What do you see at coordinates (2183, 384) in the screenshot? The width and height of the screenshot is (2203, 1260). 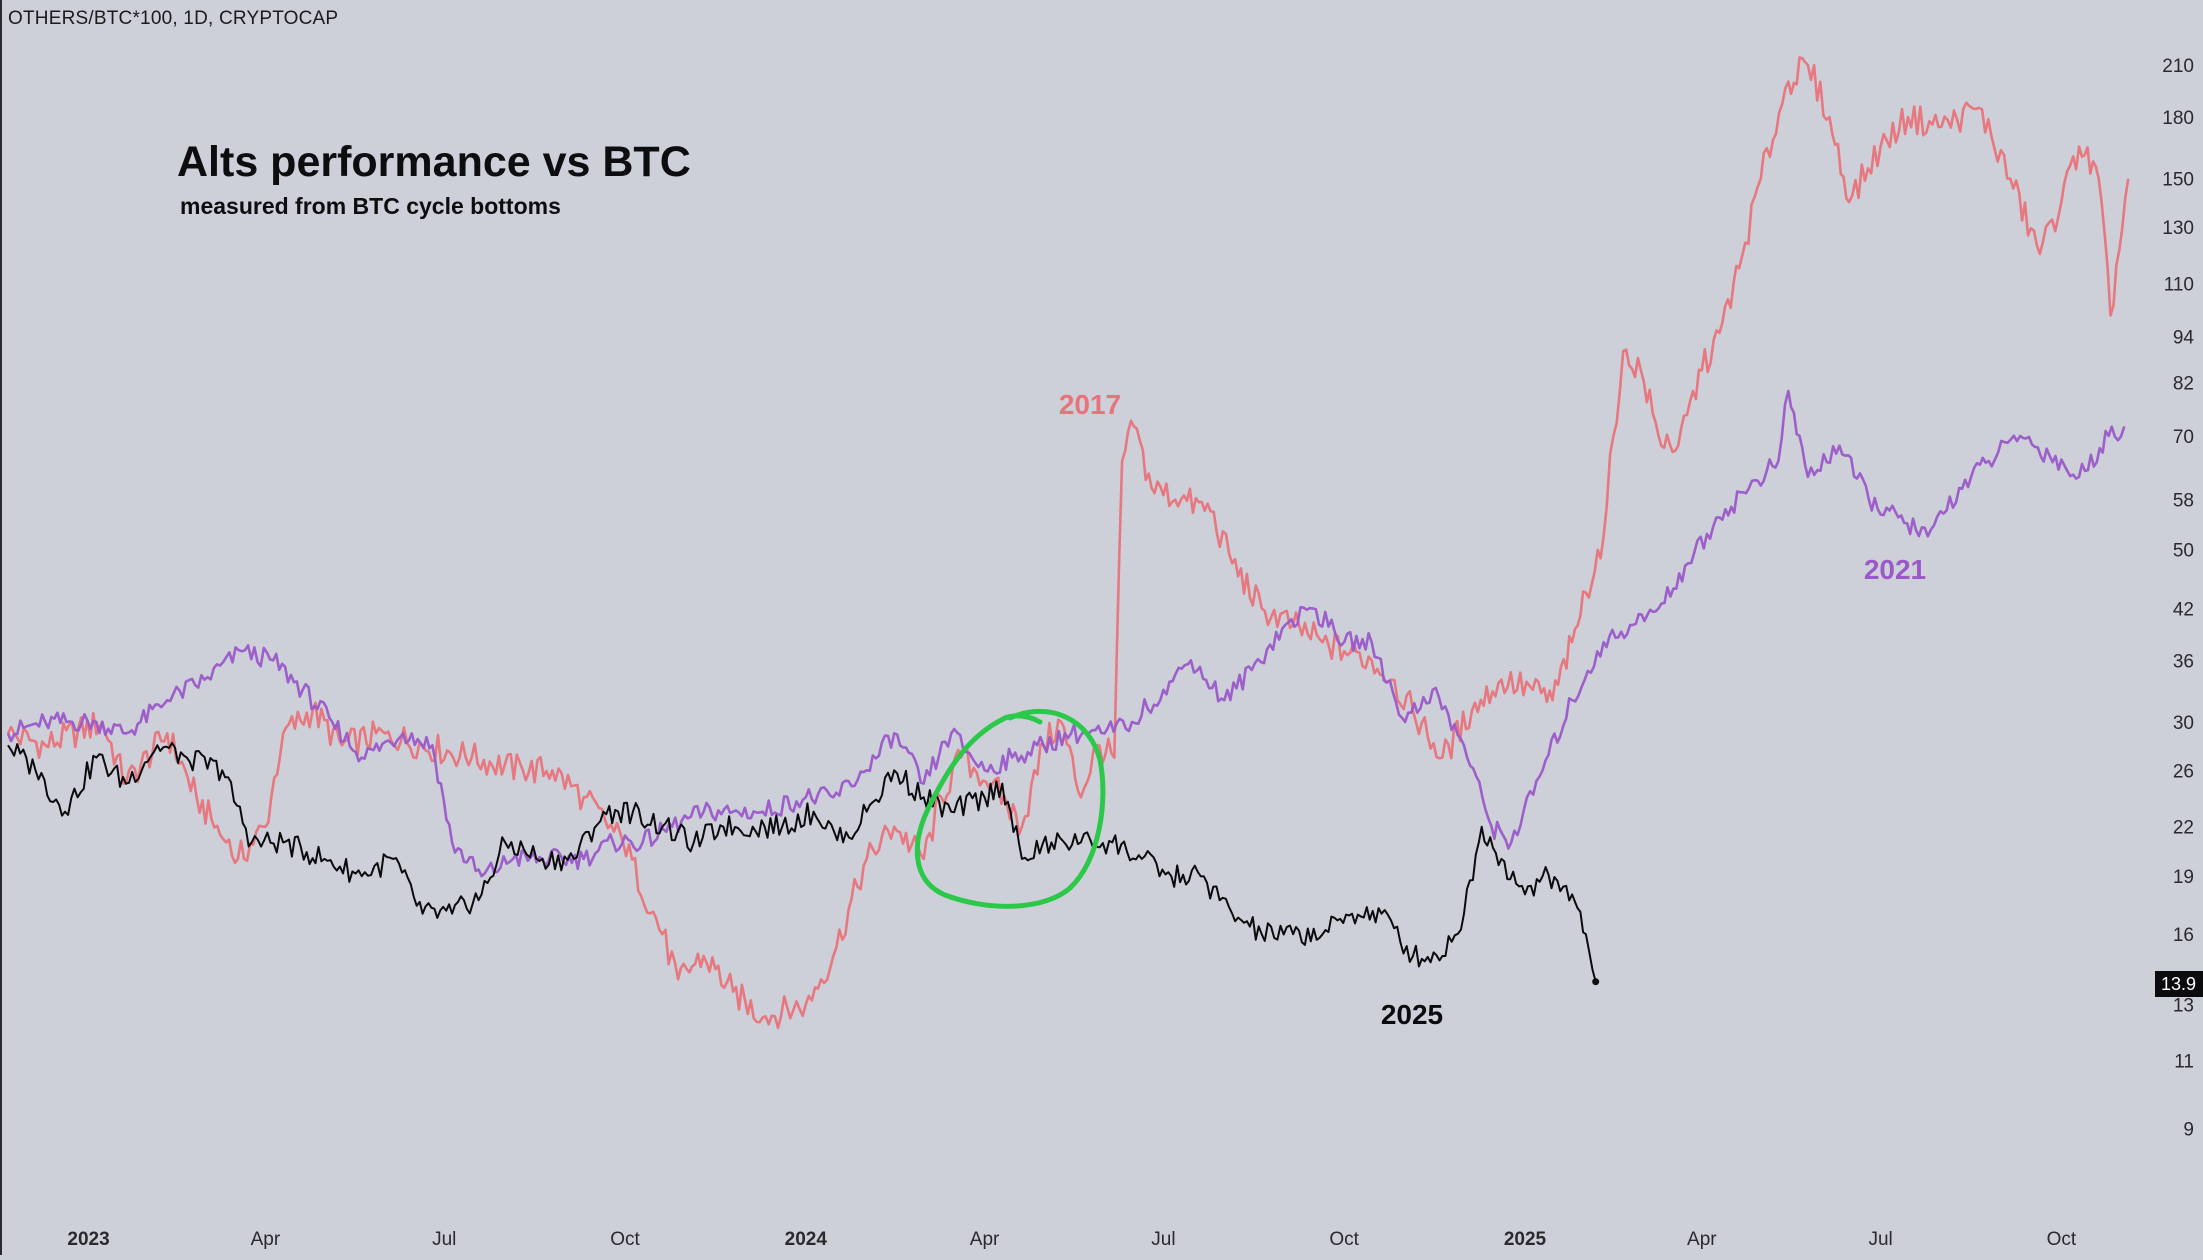 I see `y-axis-tick-label: 82` at bounding box center [2183, 384].